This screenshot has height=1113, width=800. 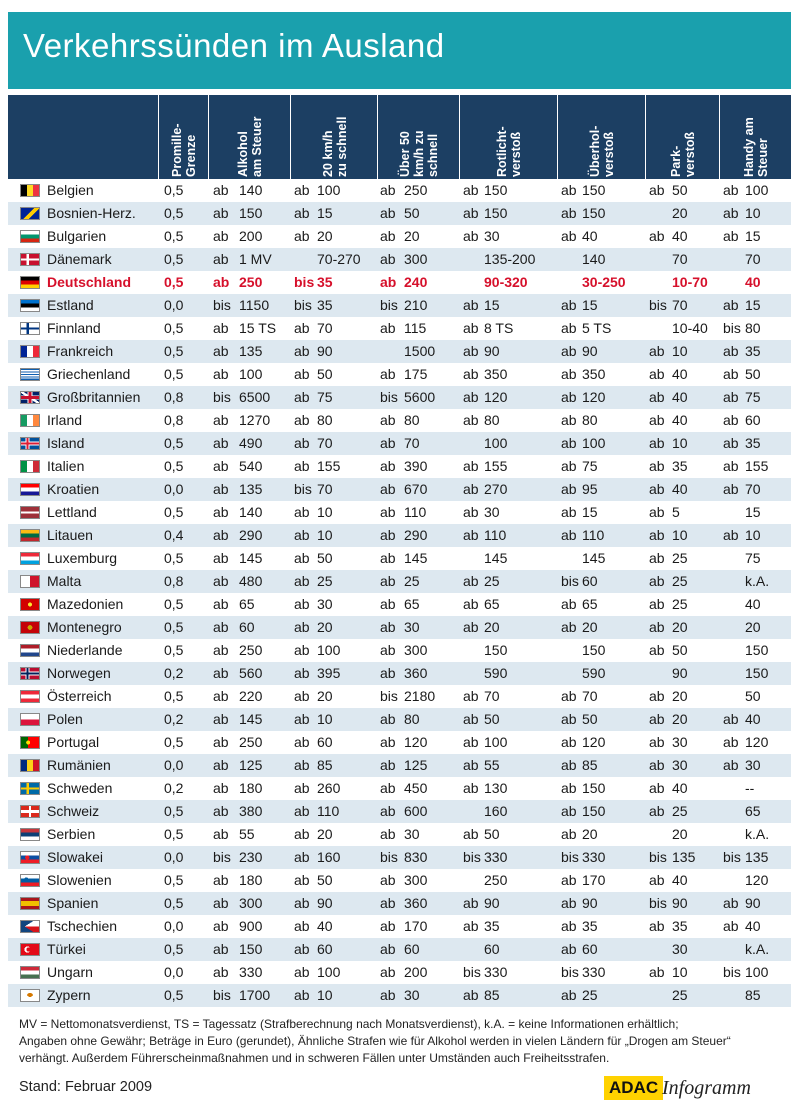 What do you see at coordinates (601, 137) in the screenshot?
I see `column-header: Überhol- verstoß` at bounding box center [601, 137].